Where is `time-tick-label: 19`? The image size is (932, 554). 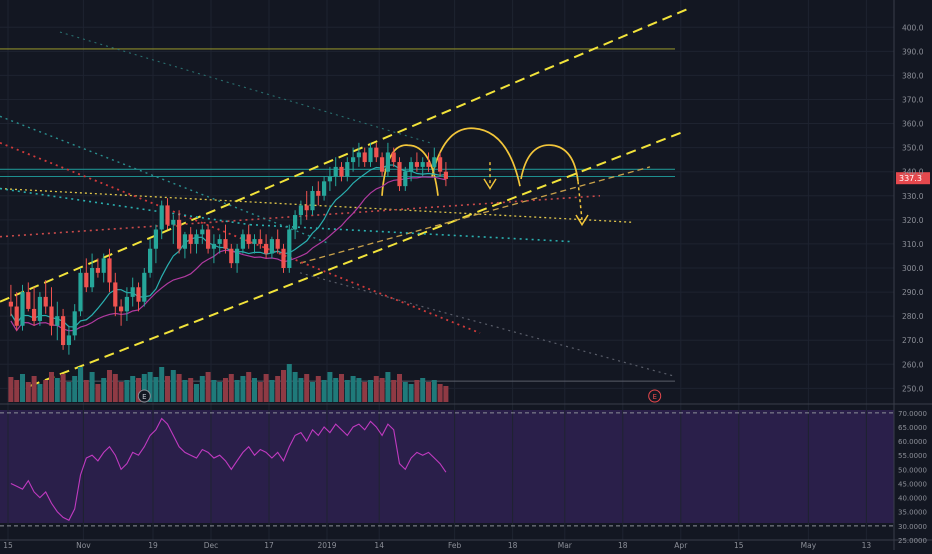
time-tick-label: 19 is located at coordinates (153, 545).